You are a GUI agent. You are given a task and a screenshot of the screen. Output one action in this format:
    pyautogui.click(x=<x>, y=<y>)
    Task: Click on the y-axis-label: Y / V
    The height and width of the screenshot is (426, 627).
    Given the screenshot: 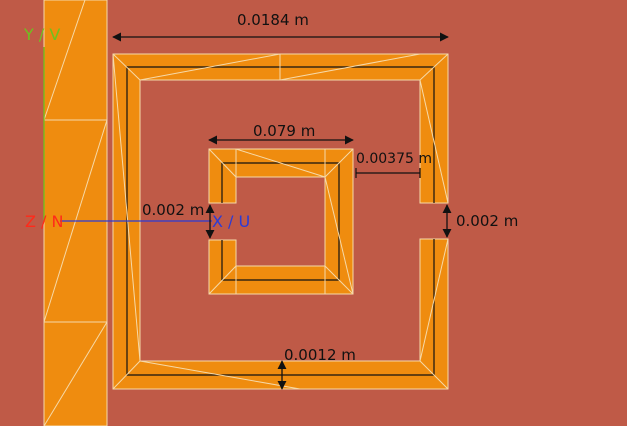 What is the action you would take?
    pyautogui.click(x=41, y=34)
    